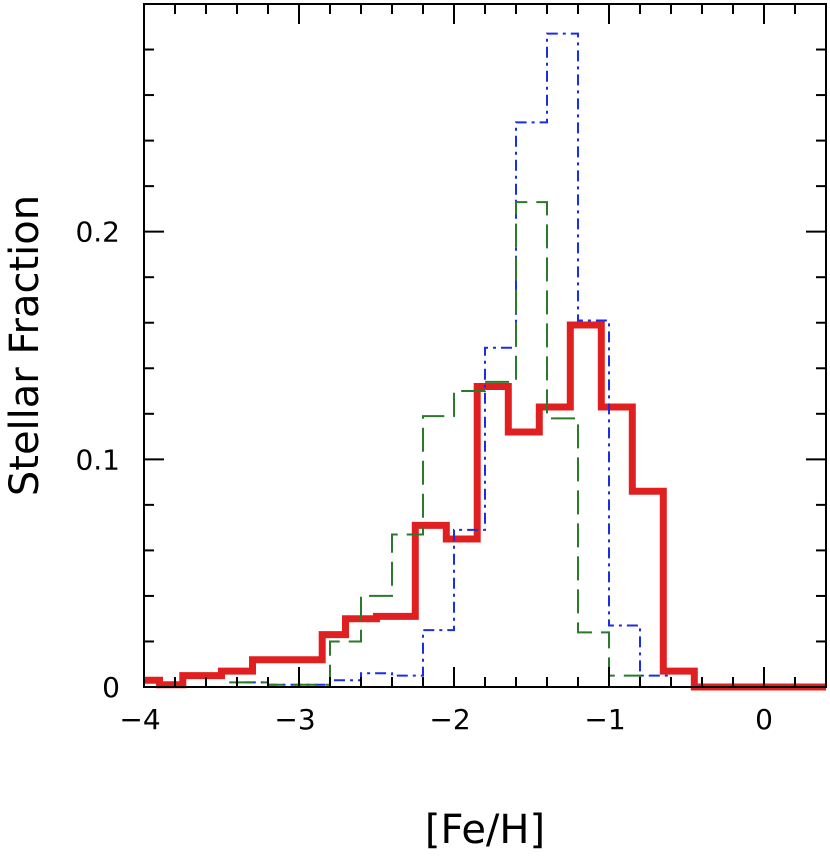 This screenshot has width=830, height=858. What do you see at coordinates (294, 719) in the screenshot?
I see `x-tick-label: −3` at bounding box center [294, 719].